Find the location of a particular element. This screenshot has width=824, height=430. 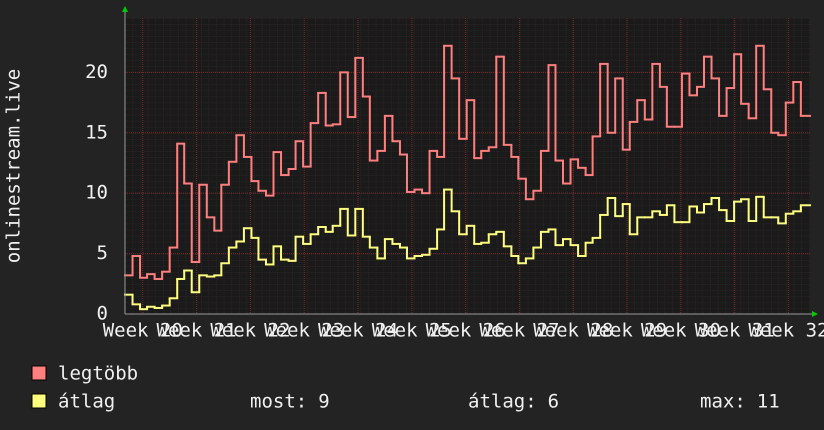

x-tick-label: Week 27 is located at coordinates (519, 331).